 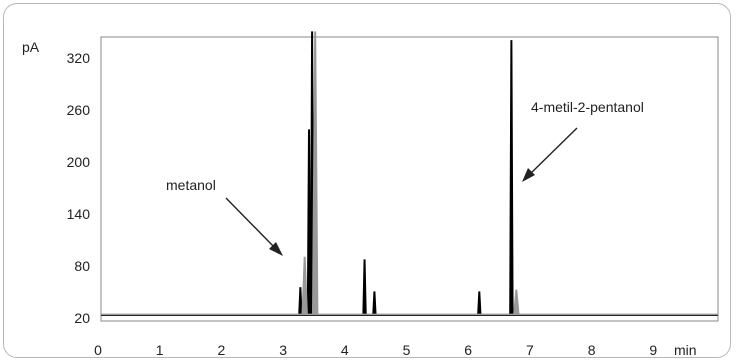 What do you see at coordinates (79, 162) in the screenshot?
I see `y-tick-label: 200` at bounding box center [79, 162].